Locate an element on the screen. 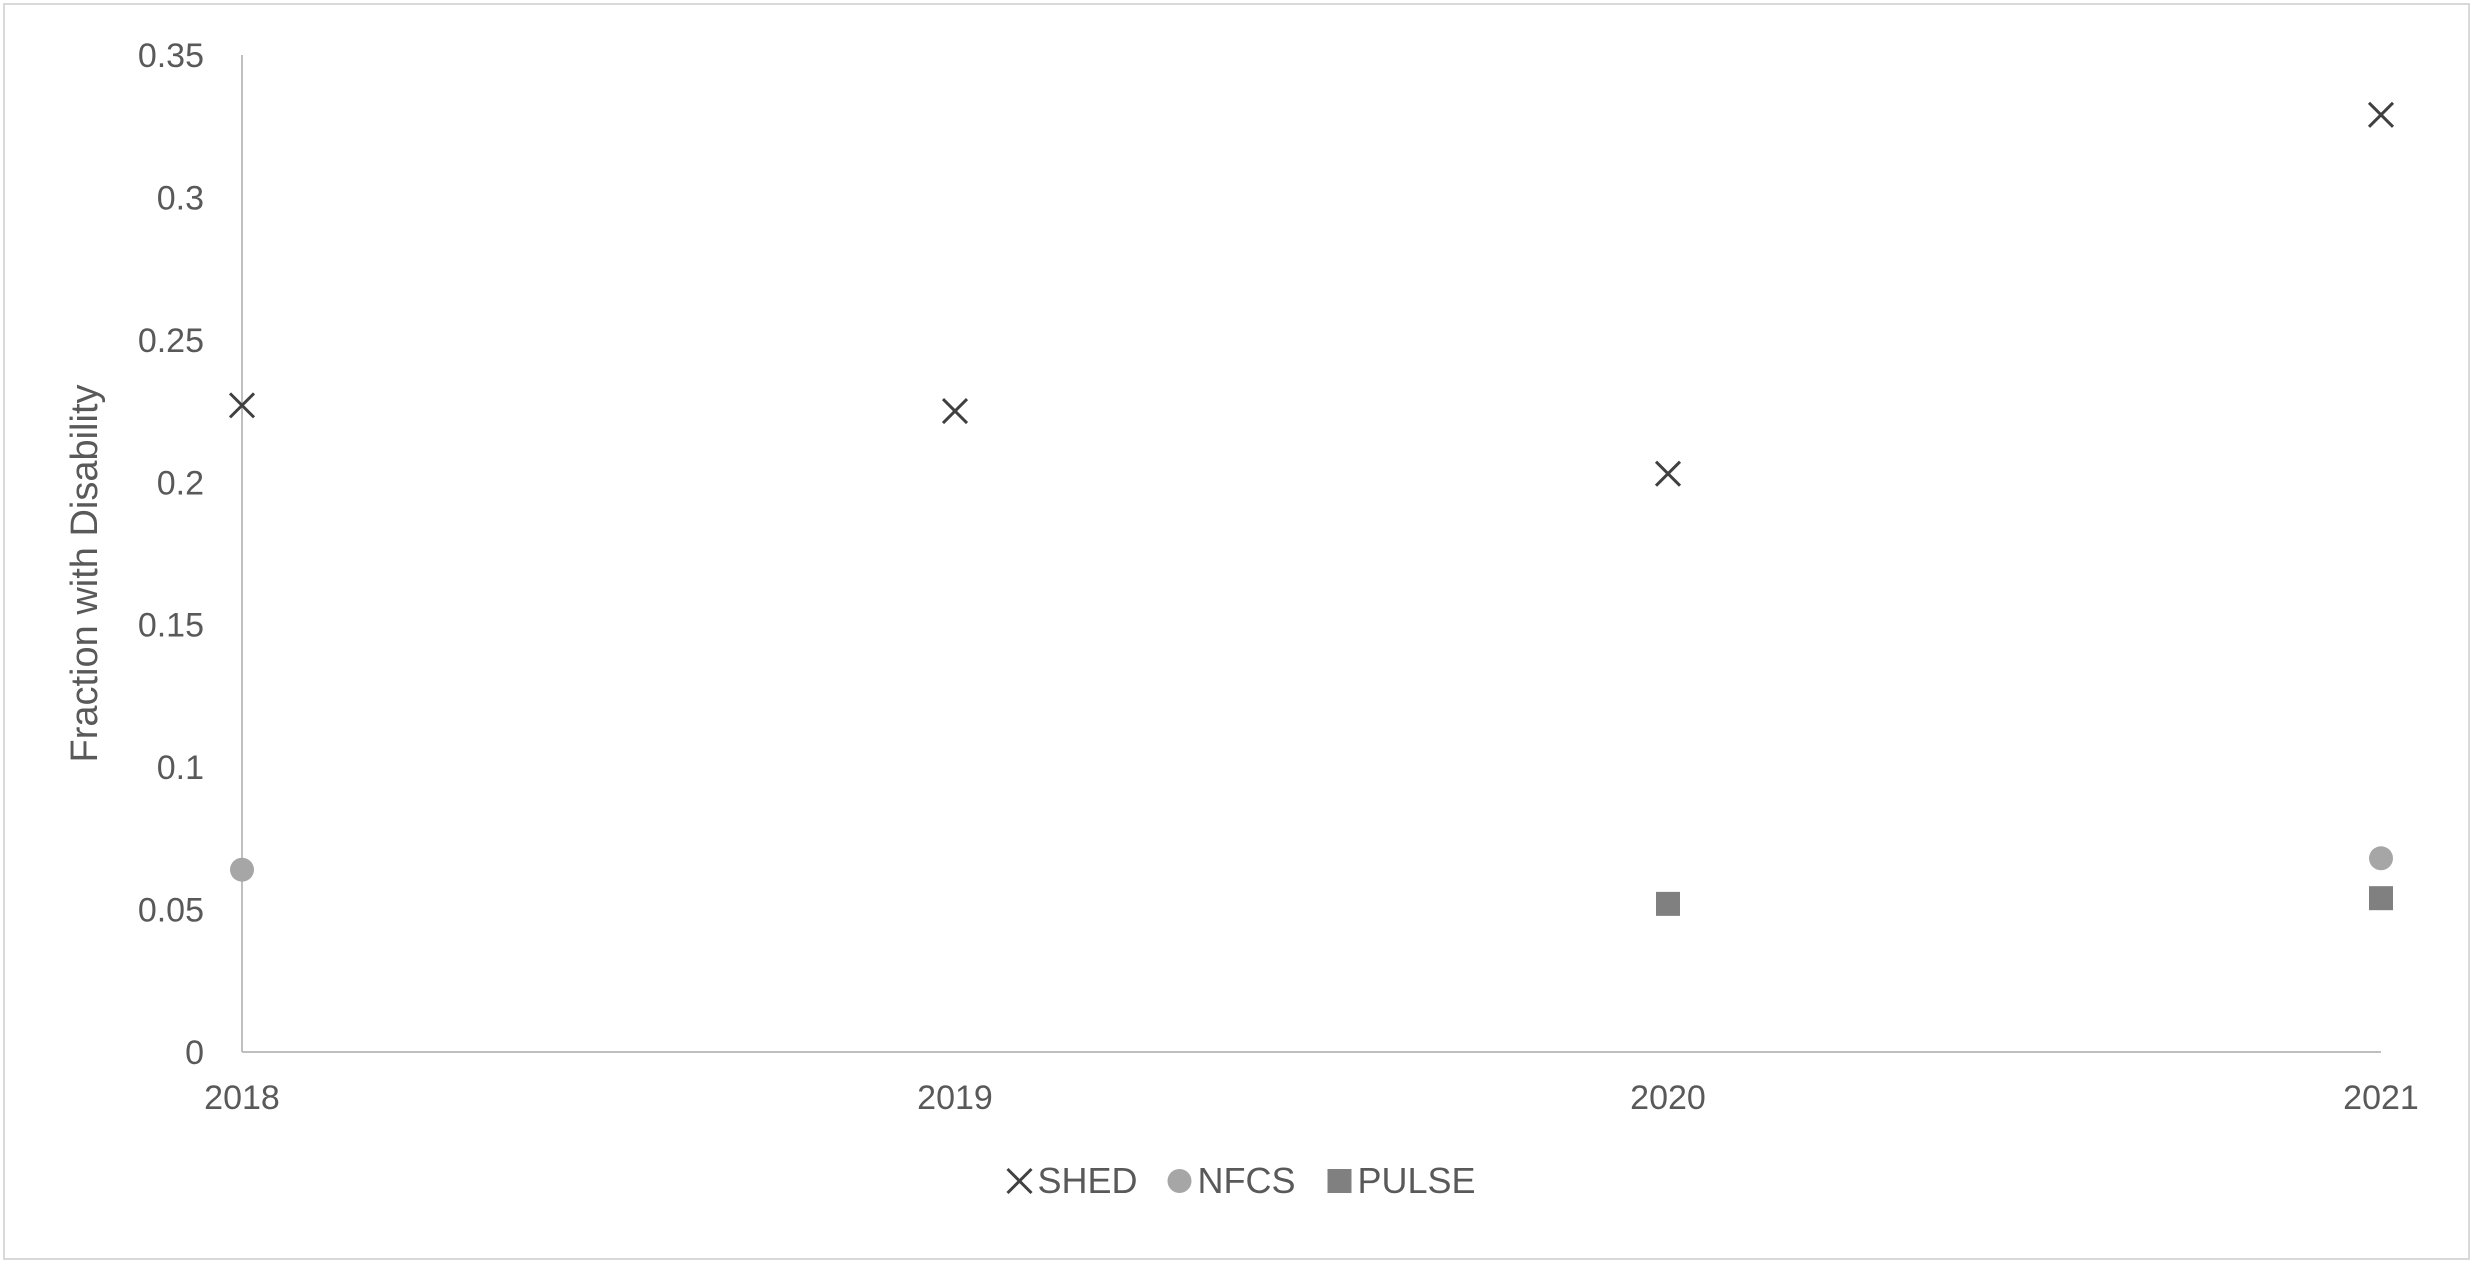 This screenshot has width=2475, height=1265. legend: SHED NFCS PULSE is located at coordinates (1241, 1180).